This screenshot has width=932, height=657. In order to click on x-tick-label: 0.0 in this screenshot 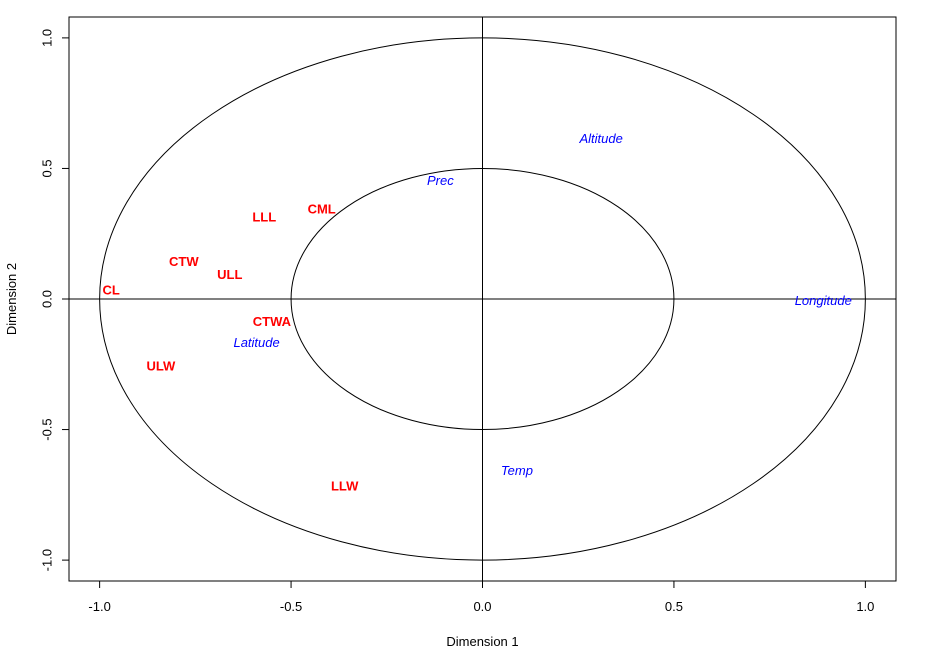, I will do `click(482, 606)`.